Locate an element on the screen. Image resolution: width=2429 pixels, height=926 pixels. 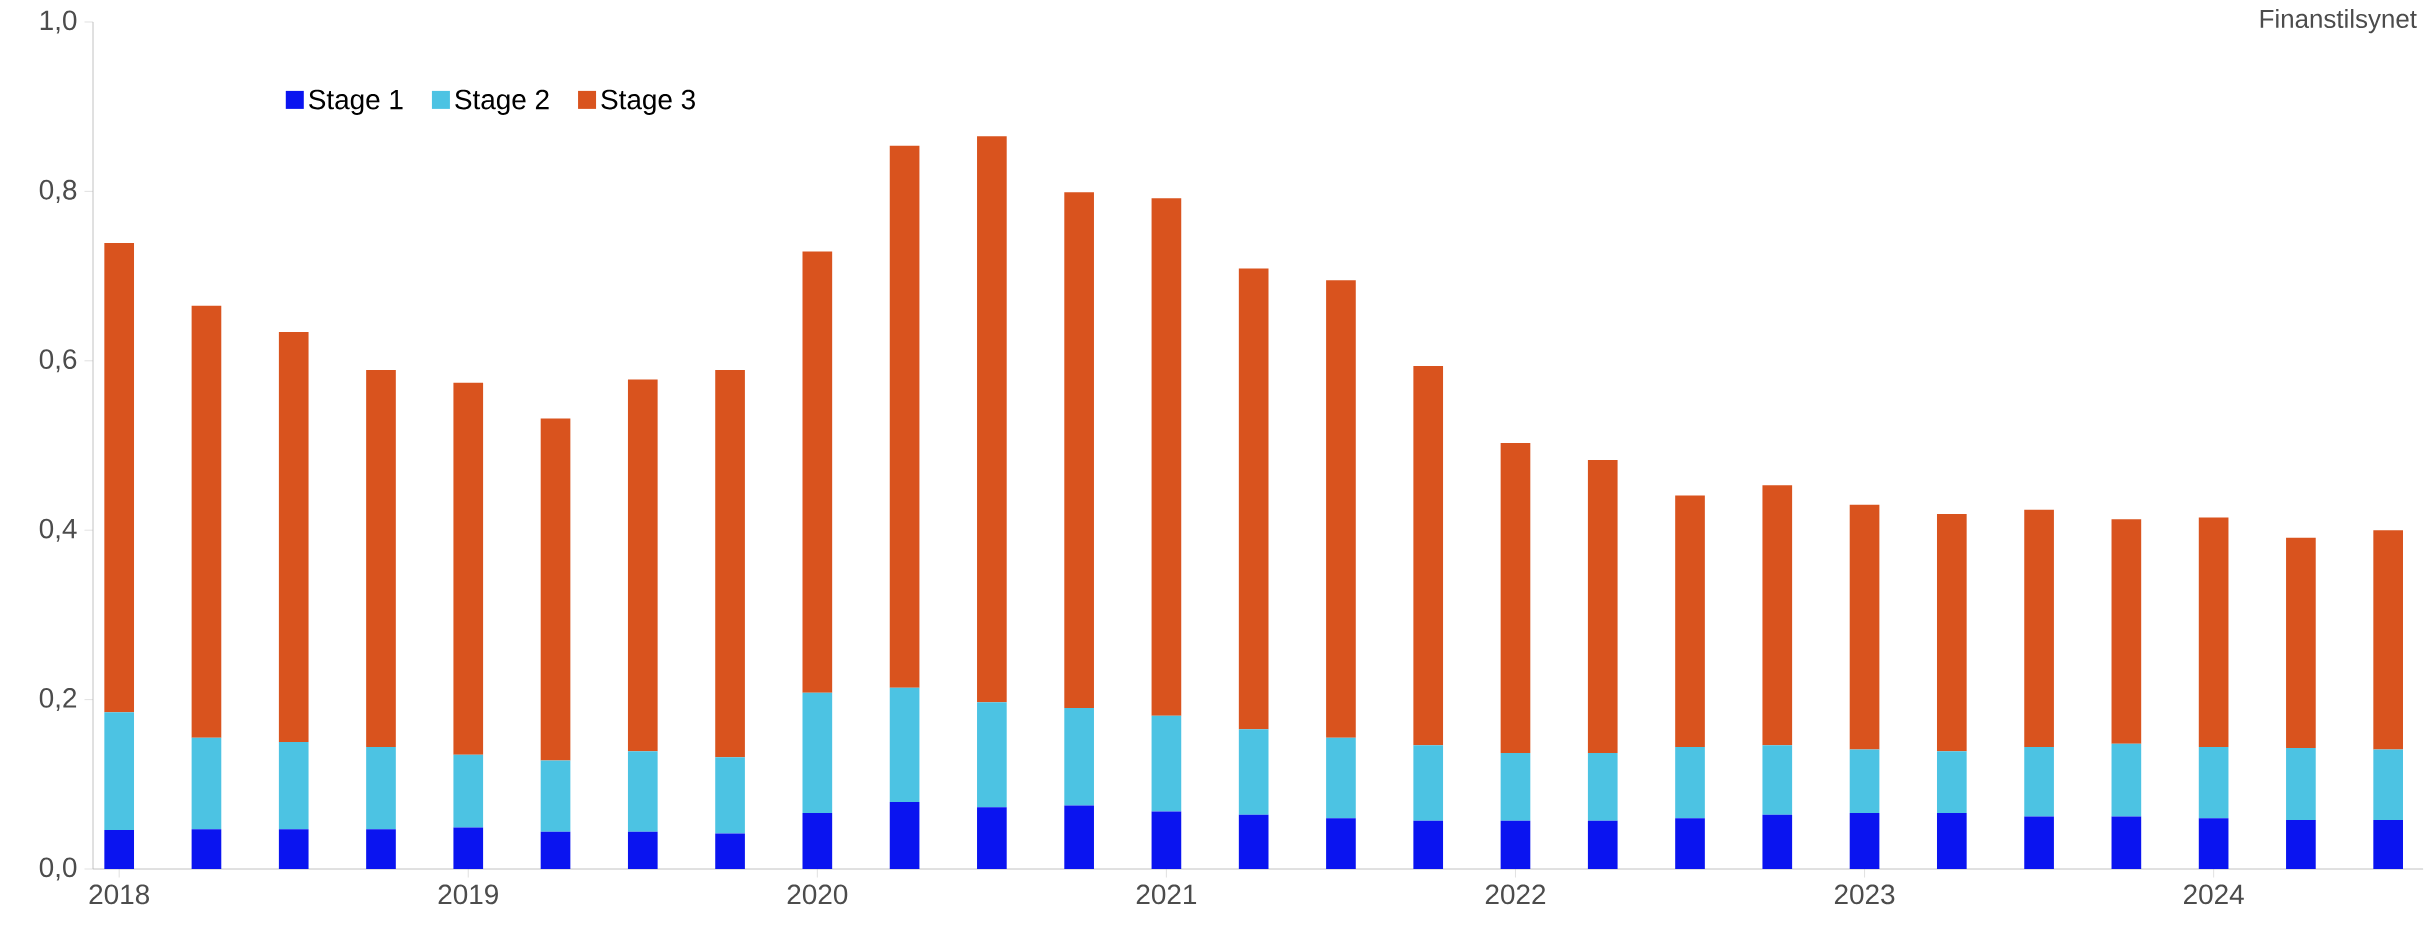
legend-label: Stage 1 is located at coordinates (356, 102).